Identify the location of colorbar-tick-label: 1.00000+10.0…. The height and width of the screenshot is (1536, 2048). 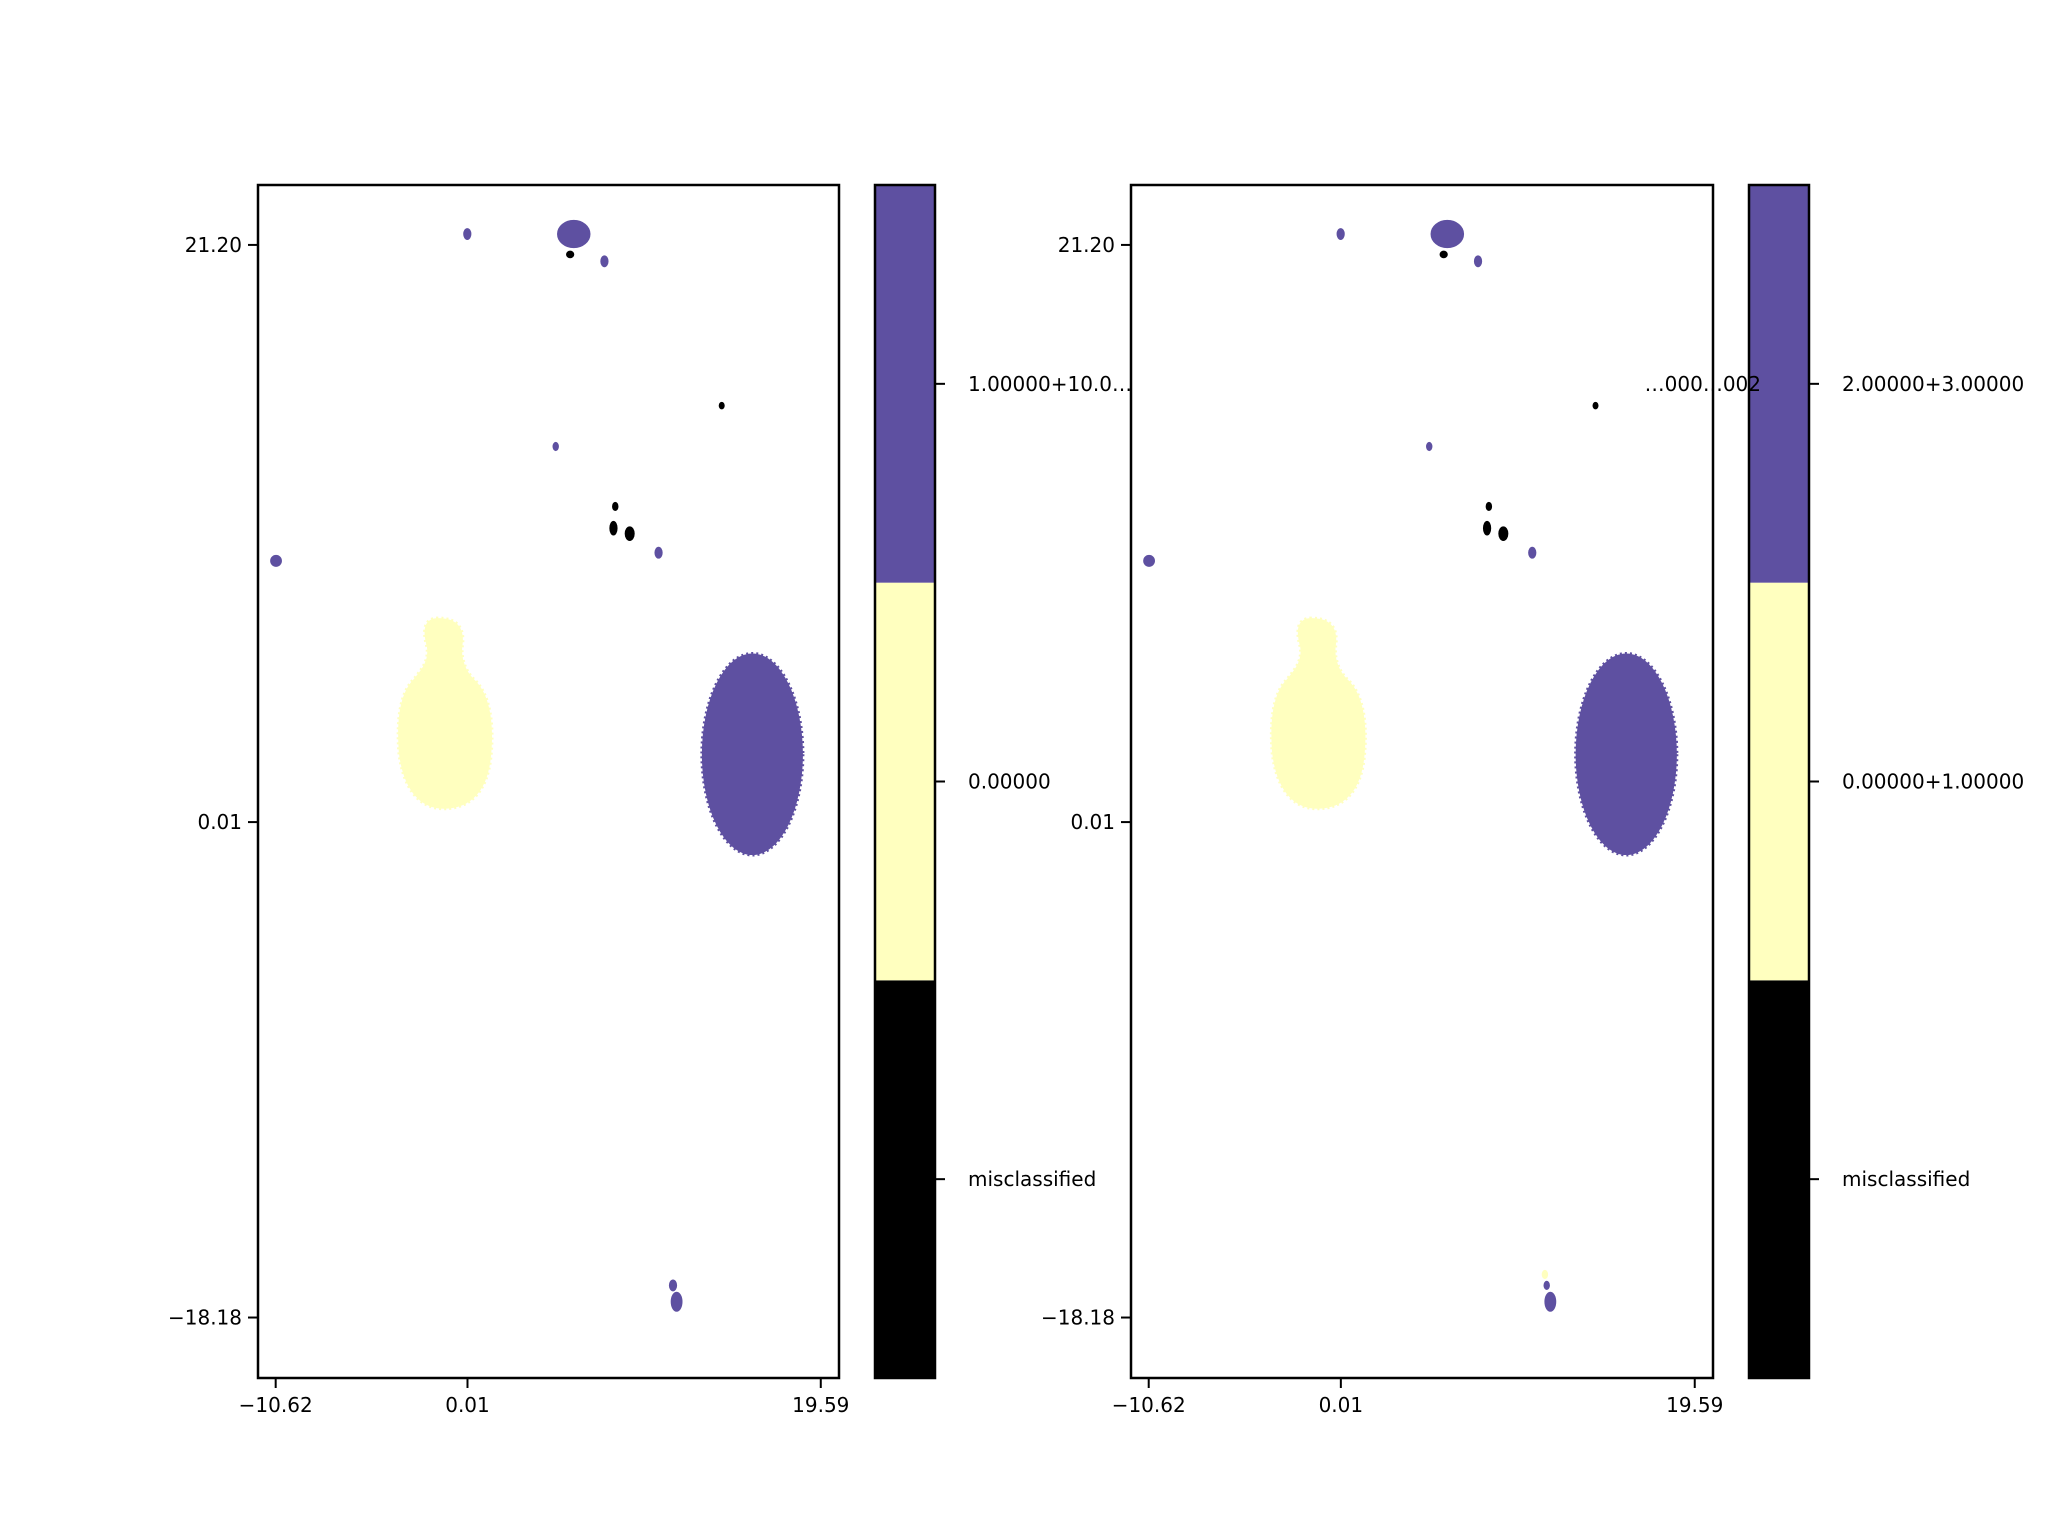
(1050, 384).